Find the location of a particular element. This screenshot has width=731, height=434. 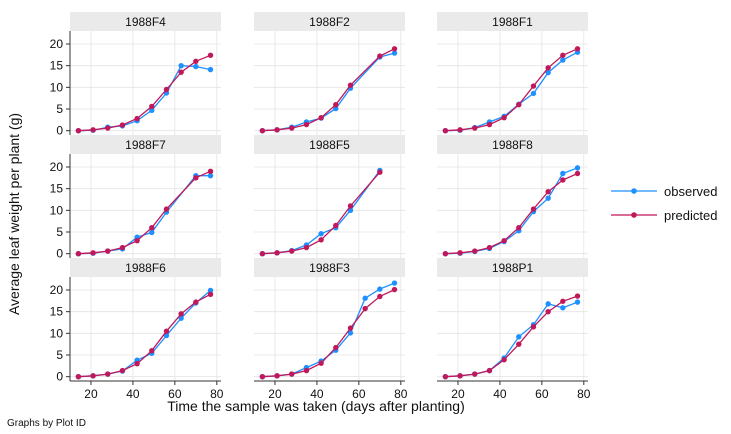

panel-title: 1988F4 is located at coordinates (145, 22).